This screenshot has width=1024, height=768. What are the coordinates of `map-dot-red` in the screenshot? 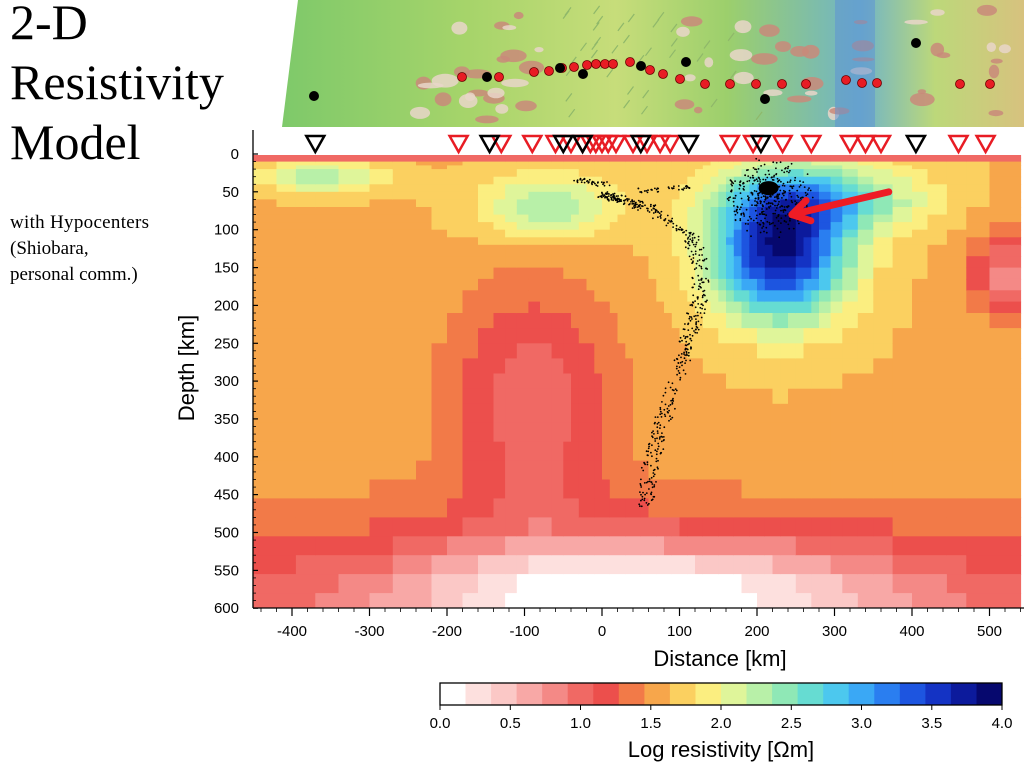 It's located at (534, 72).